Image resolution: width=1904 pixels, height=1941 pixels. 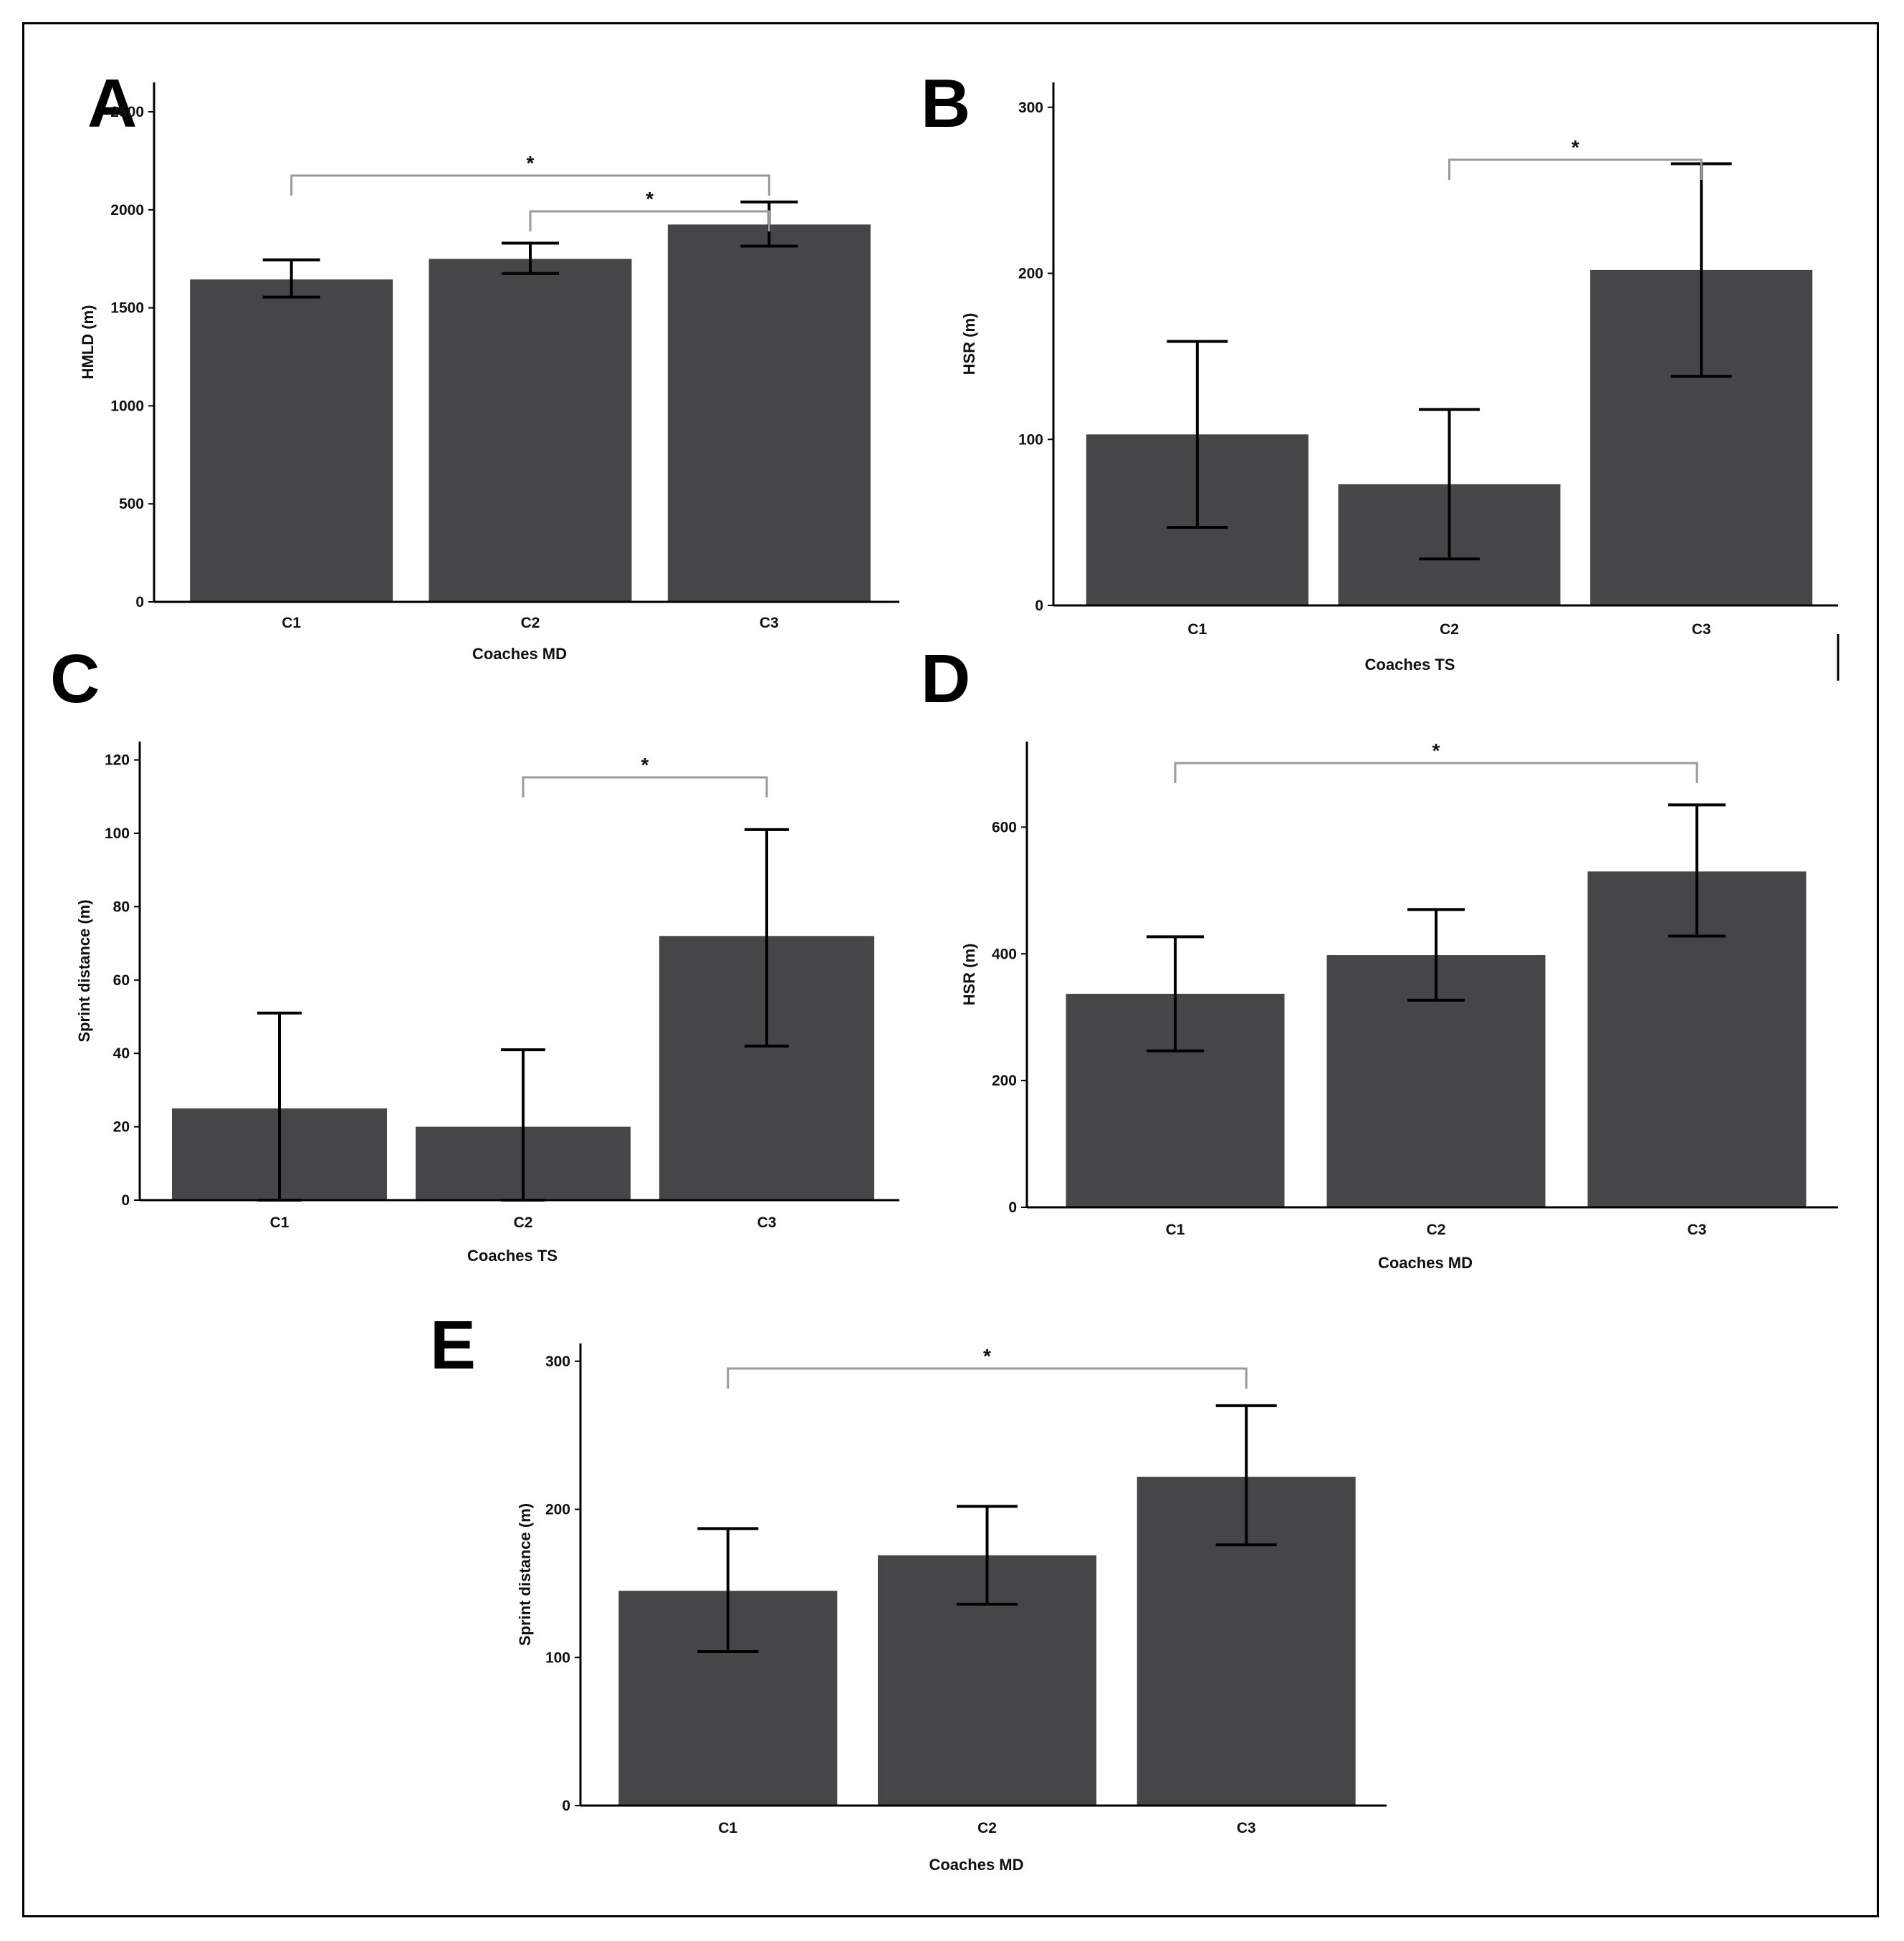 What do you see at coordinates (127, 210) in the screenshot?
I see `y-tick-label: 2000` at bounding box center [127, 210].